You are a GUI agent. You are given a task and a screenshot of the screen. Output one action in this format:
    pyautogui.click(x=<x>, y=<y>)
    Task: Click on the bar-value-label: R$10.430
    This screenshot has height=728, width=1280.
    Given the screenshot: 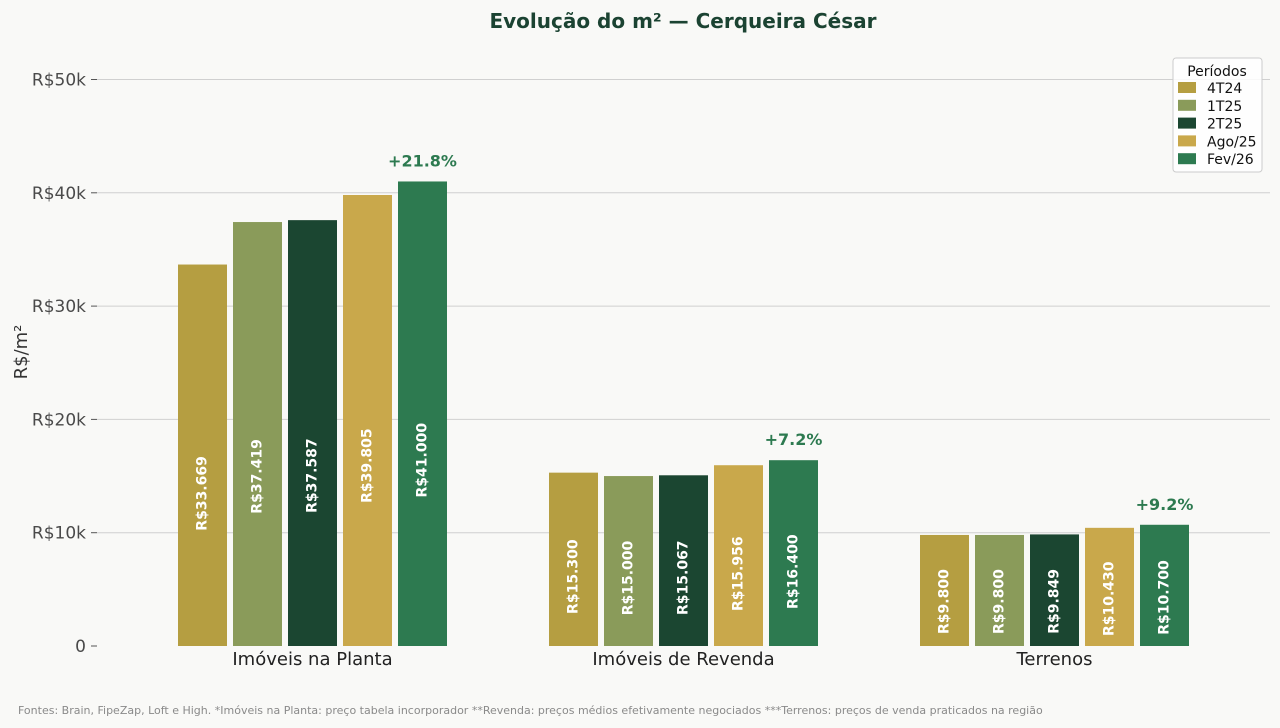 What is the action you would take?
    pyautogui.click(x=1110, y=598)
    